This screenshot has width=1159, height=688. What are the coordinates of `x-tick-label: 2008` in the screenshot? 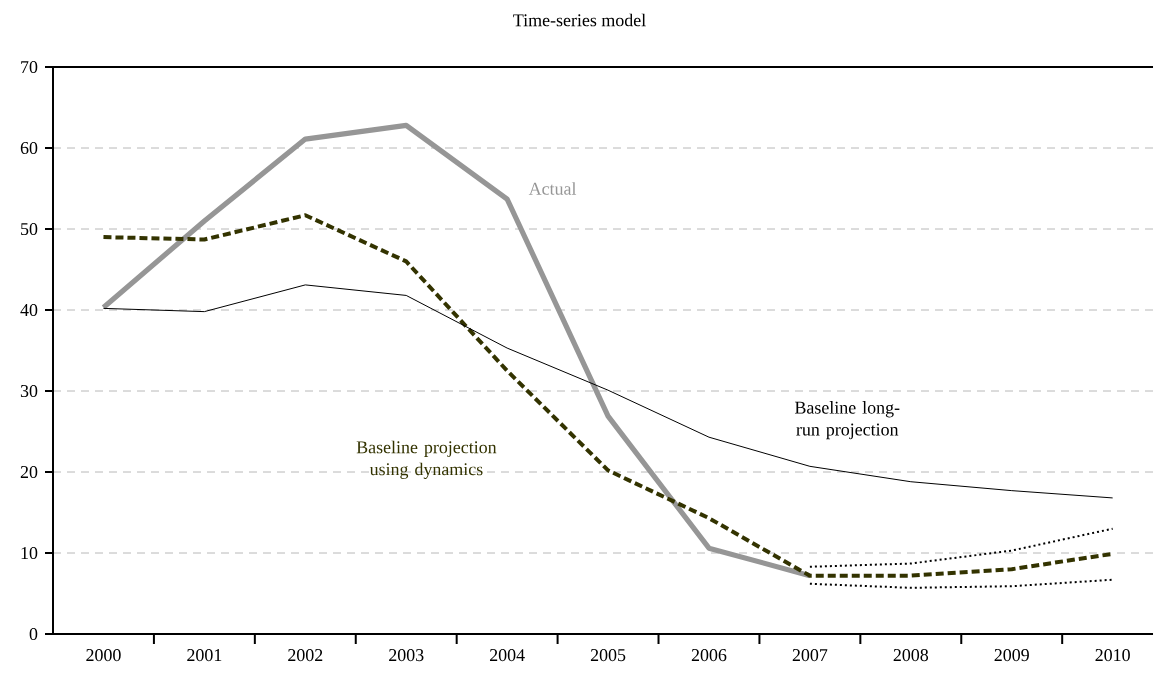 It's located at (911, 655).